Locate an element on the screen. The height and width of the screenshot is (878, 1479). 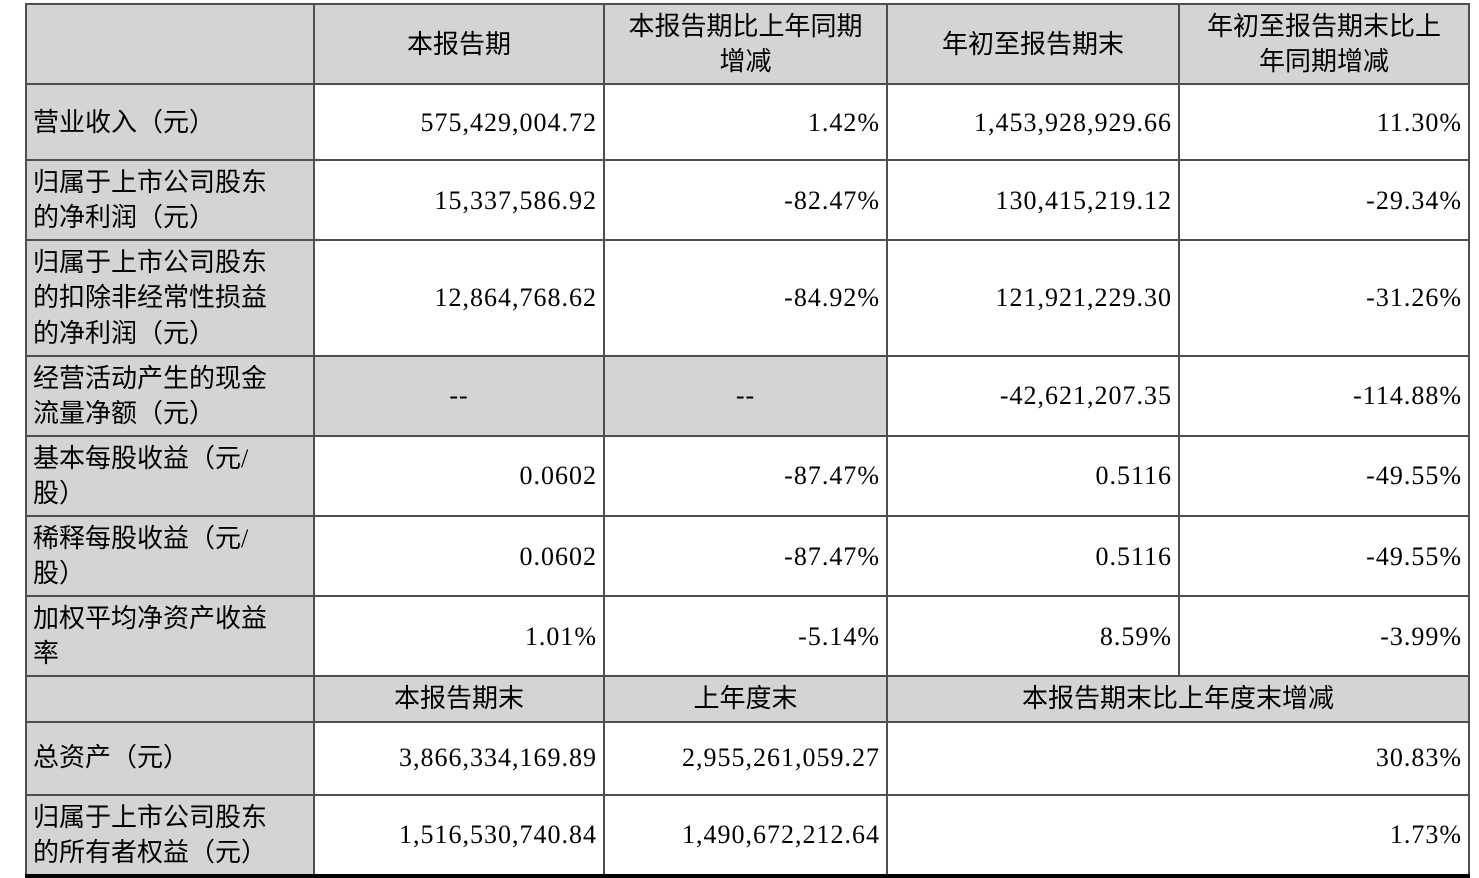
value-prior-year-end: 1,490,672,212.64 is located at coordinates (745, 835).